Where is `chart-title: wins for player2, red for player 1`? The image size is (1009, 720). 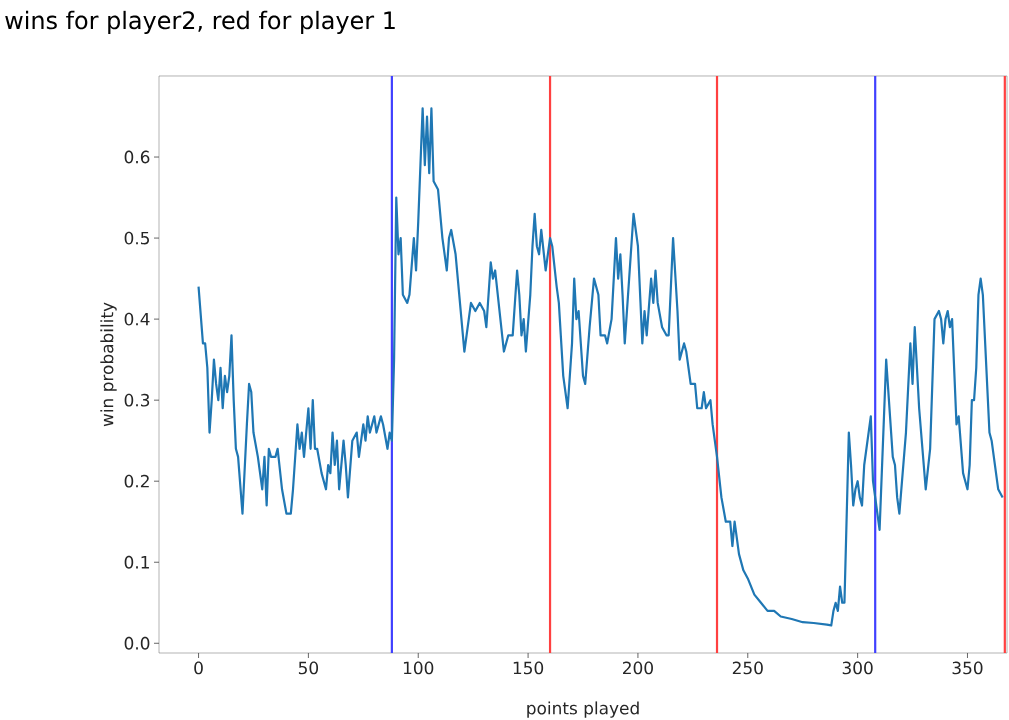
chart-title: wins for player2, red for player 1 is located at coordinates (200, 22).